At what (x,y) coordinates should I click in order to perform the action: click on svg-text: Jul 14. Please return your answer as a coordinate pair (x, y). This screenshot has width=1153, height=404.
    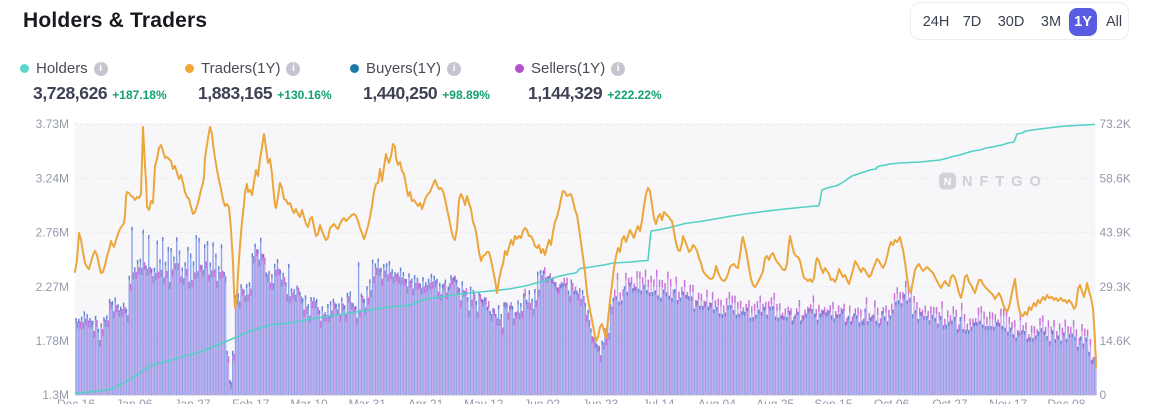
    Looking at the image, I should click on (659, 400).